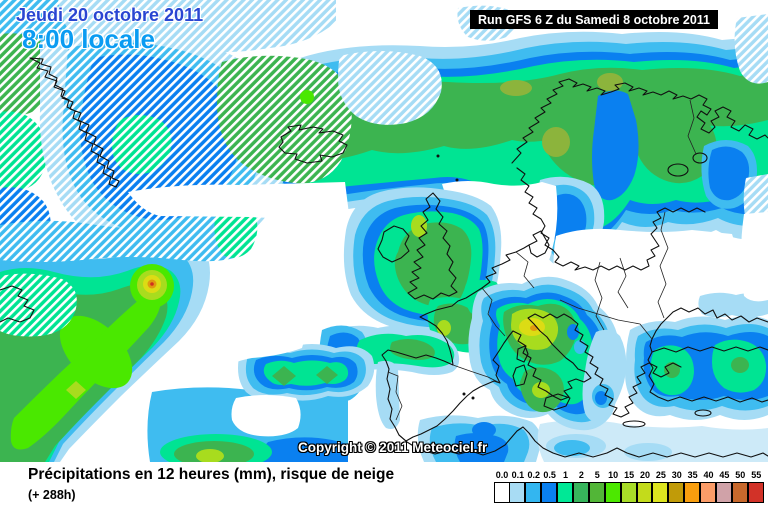 This screenshot has width=768, height=512. Describe the element at coordinates (634, 424) in the screenshot. I see `crete-coast` at that location.